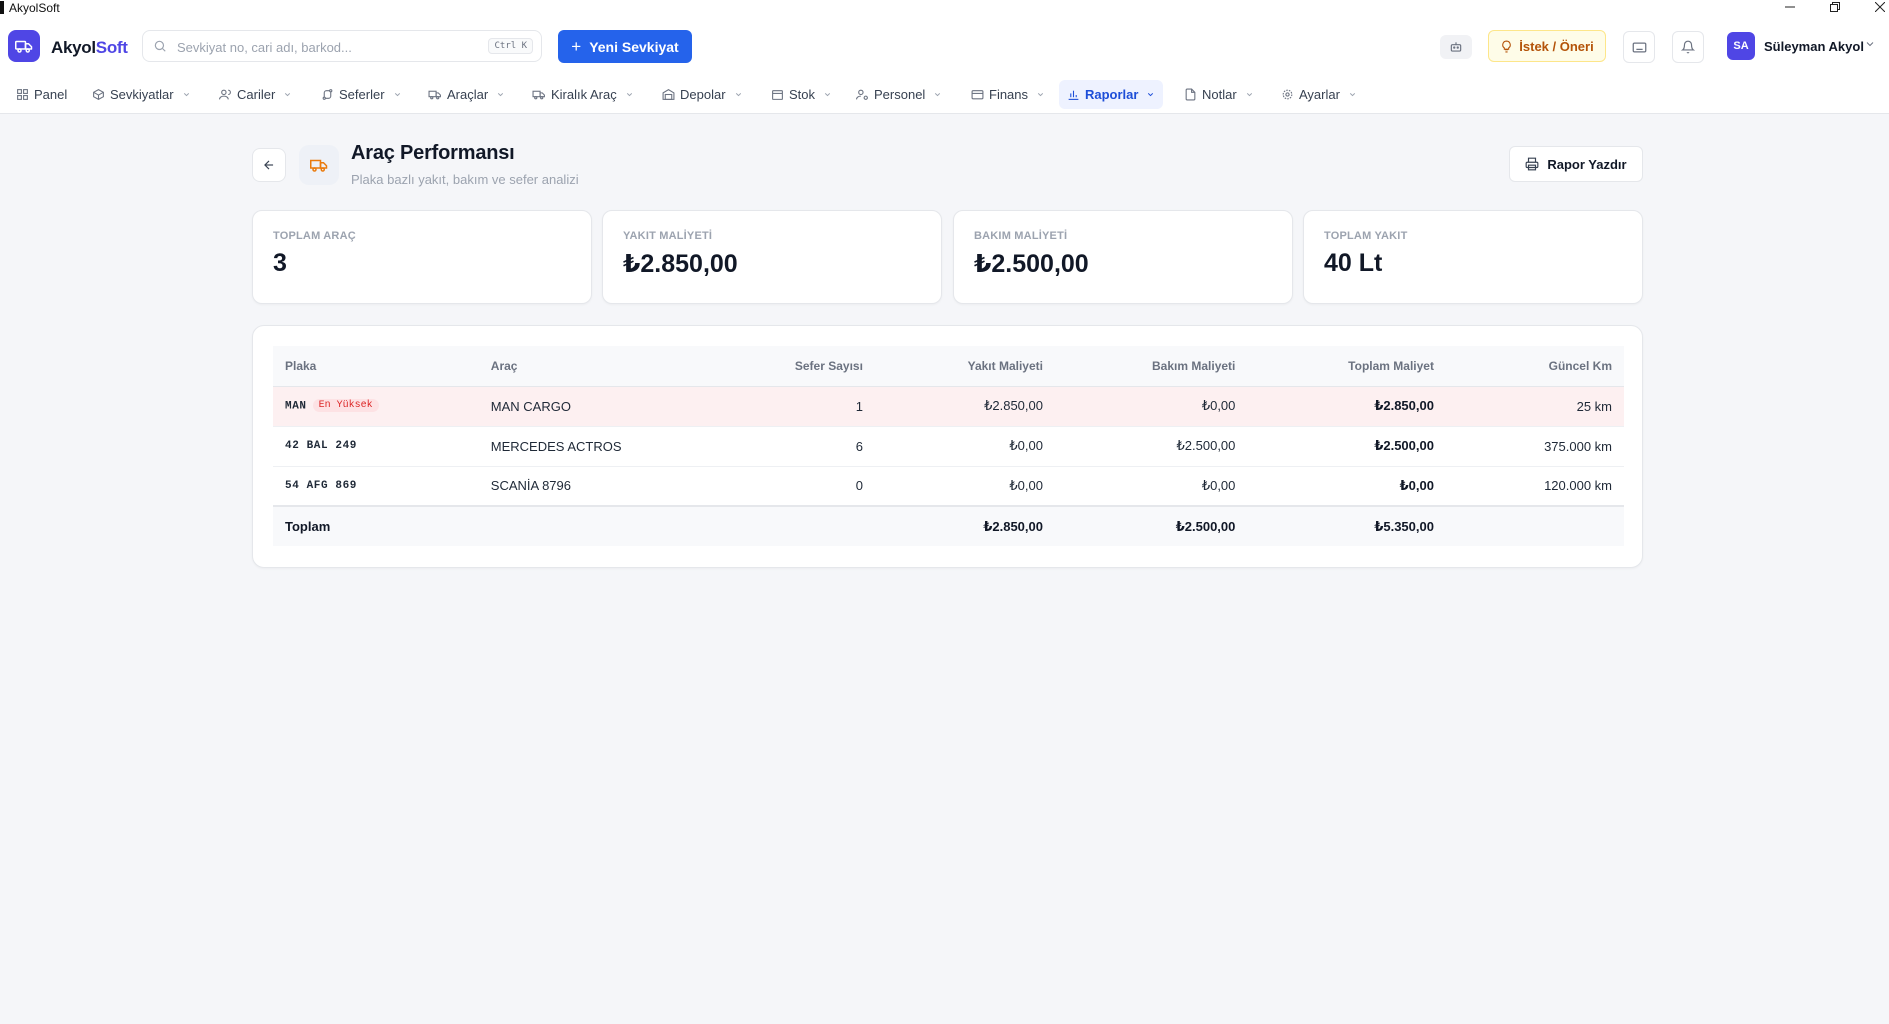  I want to click on totals-total-cost: ₺5.350,00, so click(1346, 525).